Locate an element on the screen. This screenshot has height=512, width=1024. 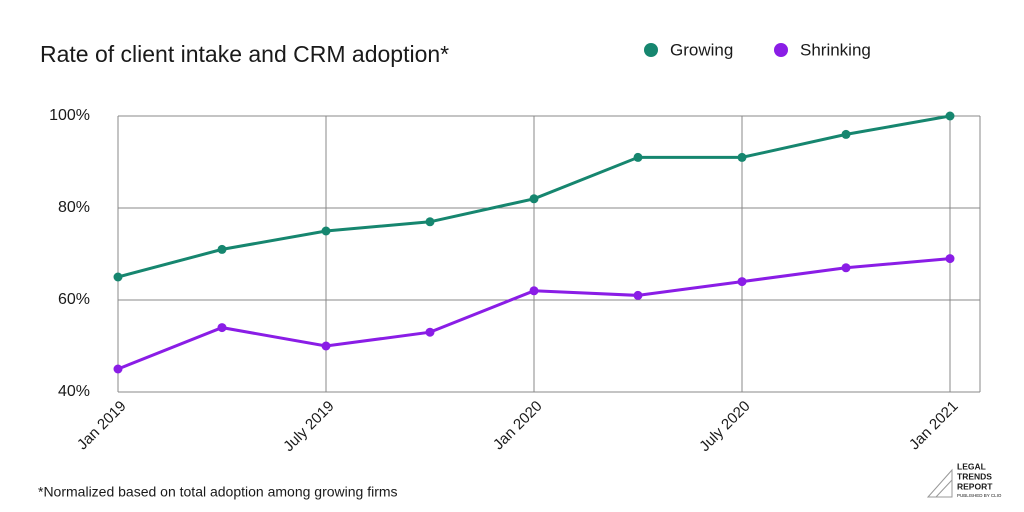
logo-line: REPORT is located at coordinates (975, 486).